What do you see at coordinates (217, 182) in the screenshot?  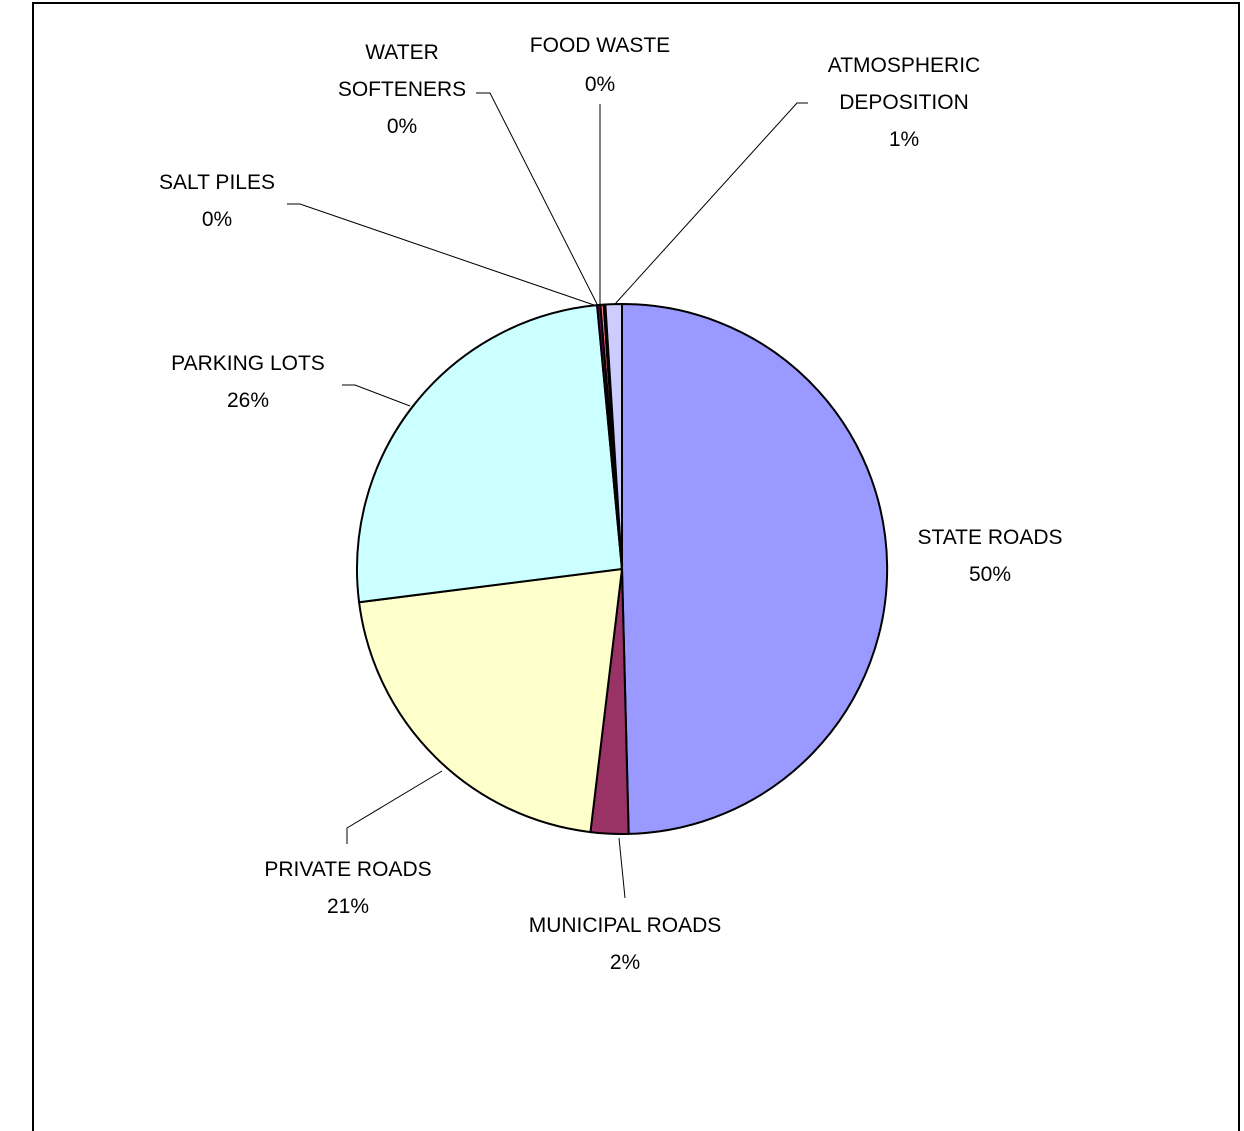 I see `label-salt-piles: SALT PILES` at bounding box center [217, 182].